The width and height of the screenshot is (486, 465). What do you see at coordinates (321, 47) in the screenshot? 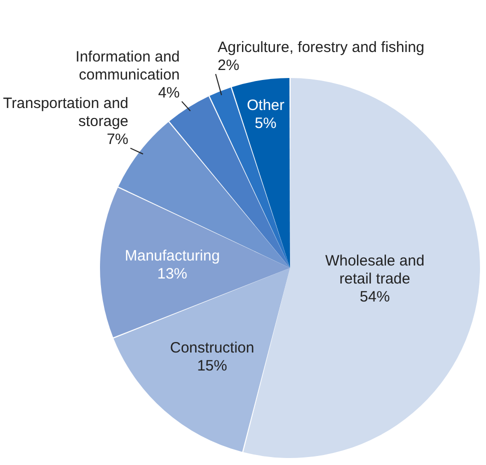
I see `slice-label: Agriculture, forestry and fishing` at bounding box center [321, 47].